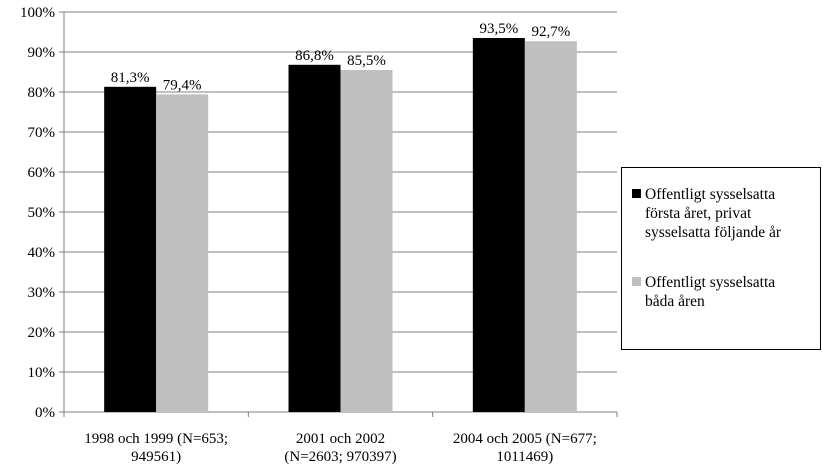 This screenshot has height=474, width=823. Describe the element at coordinates (156, 439) in the screenshot. I see `x-tick-label: 1998 och 1999 (N=653;` at that location.